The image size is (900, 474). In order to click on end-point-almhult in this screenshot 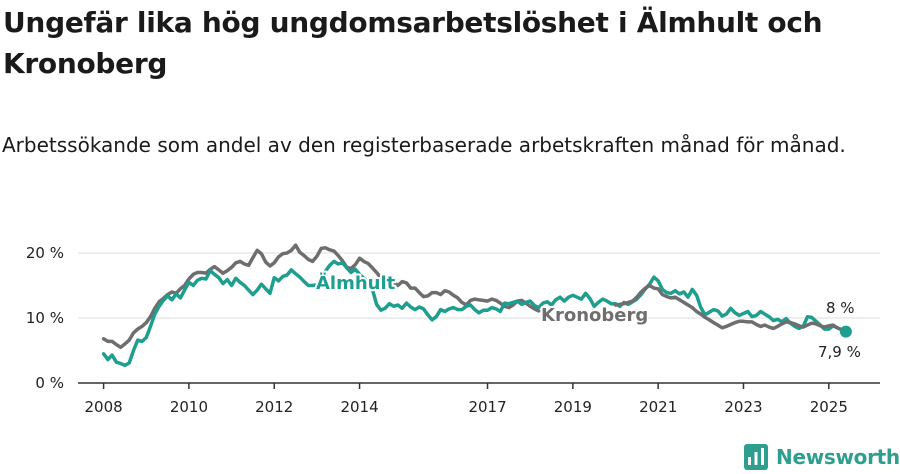, I will do `click(845, 331)`.